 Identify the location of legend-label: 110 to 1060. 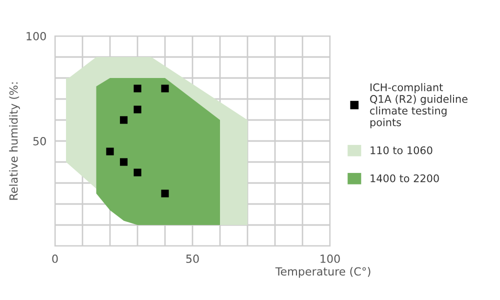
(401, 150).